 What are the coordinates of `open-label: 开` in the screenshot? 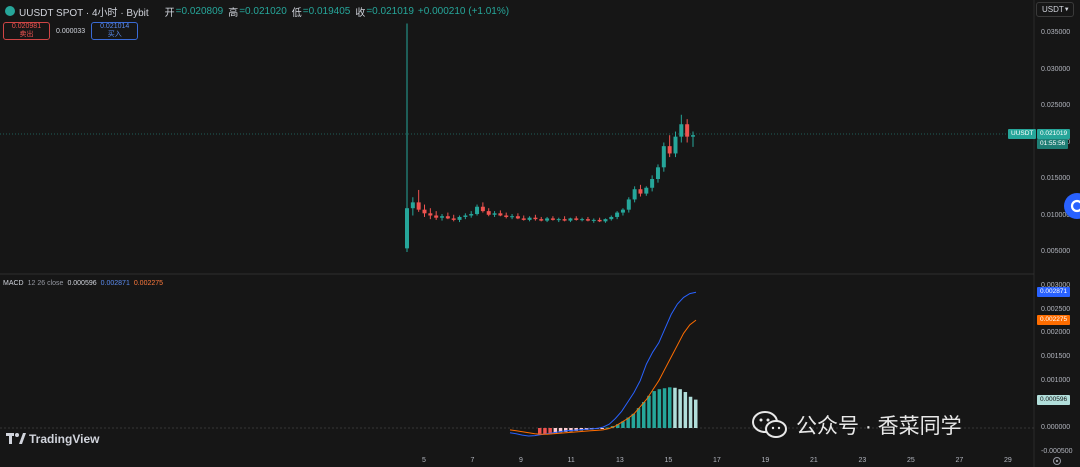 It's located at (169, 13).